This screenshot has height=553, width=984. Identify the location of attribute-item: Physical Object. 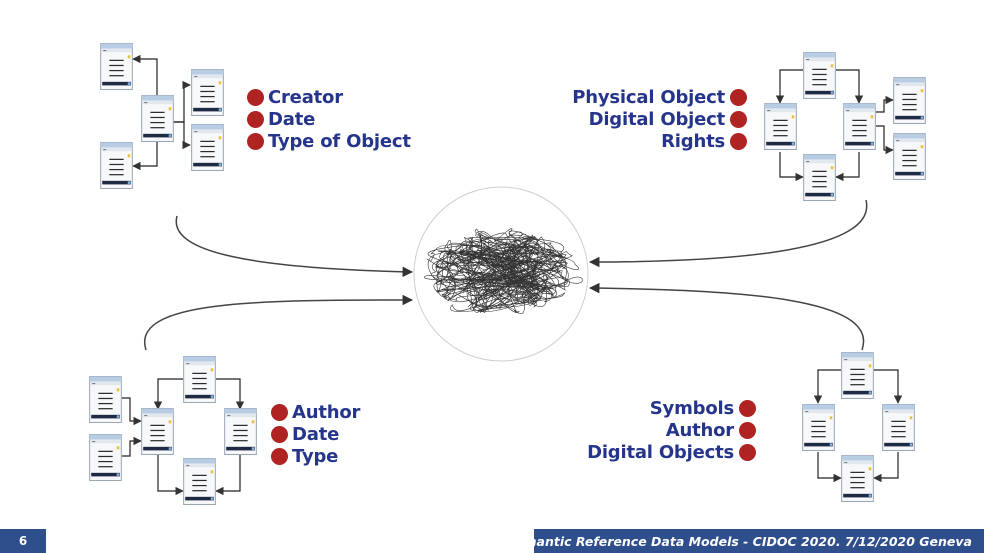
(659, 97).